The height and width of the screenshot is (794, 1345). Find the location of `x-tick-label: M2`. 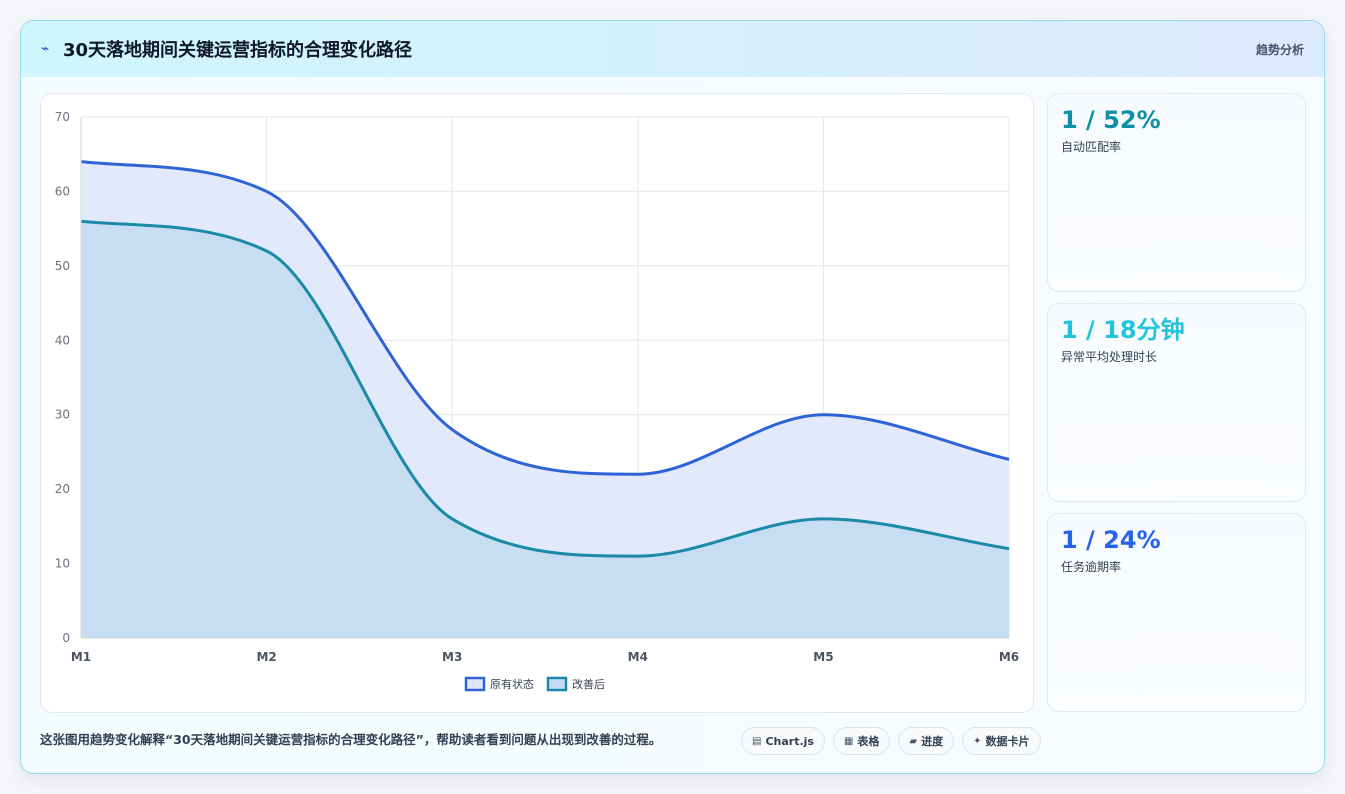

x-tick-label: M2 is located at coordinates (266, 657).